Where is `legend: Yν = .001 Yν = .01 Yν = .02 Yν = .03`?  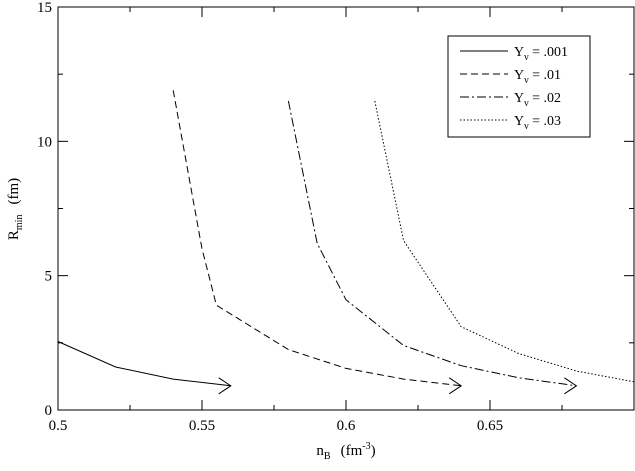 legend: Yν = .001 Yν = .01 Yν = .02 Yν = .03 is located at coordinates (519, 86).